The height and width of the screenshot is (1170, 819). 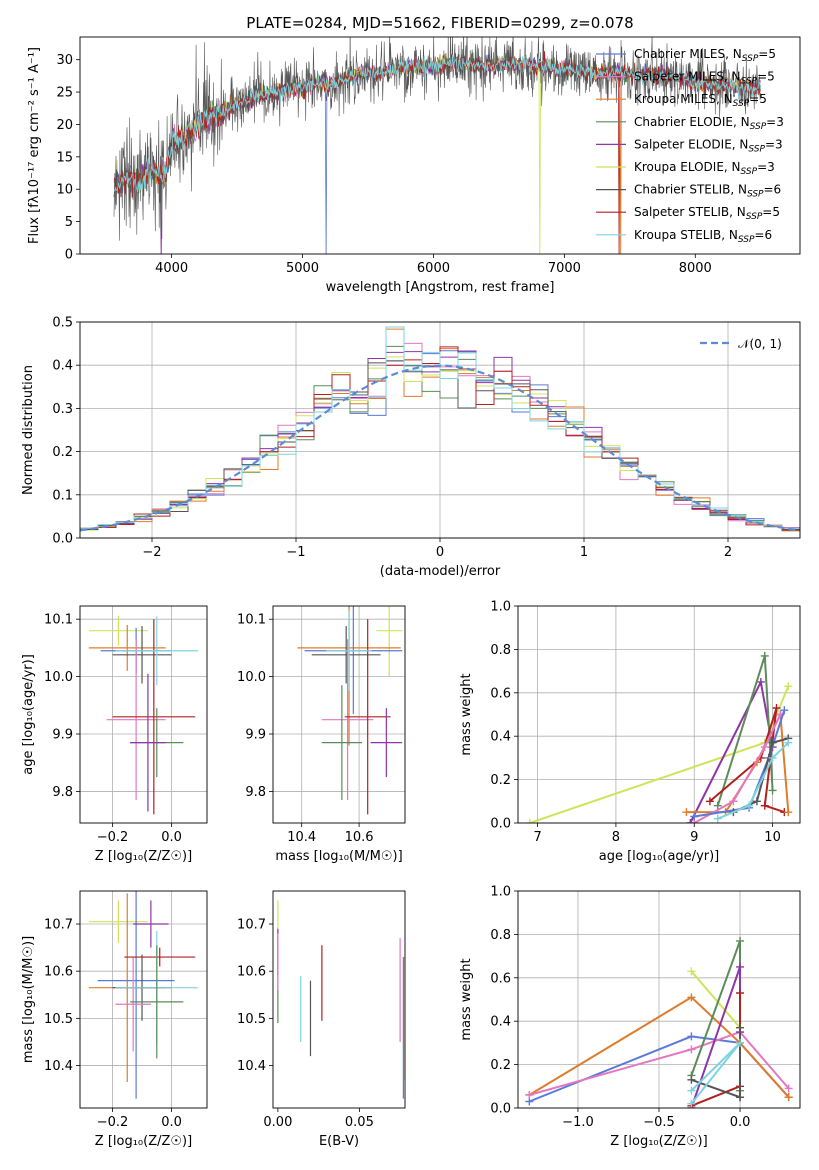 What do you see at coordinates (659, 1022) in the screenshot?
I see `plot-area-mass-weight-vs-Z` at bounding box center [659, 1022].